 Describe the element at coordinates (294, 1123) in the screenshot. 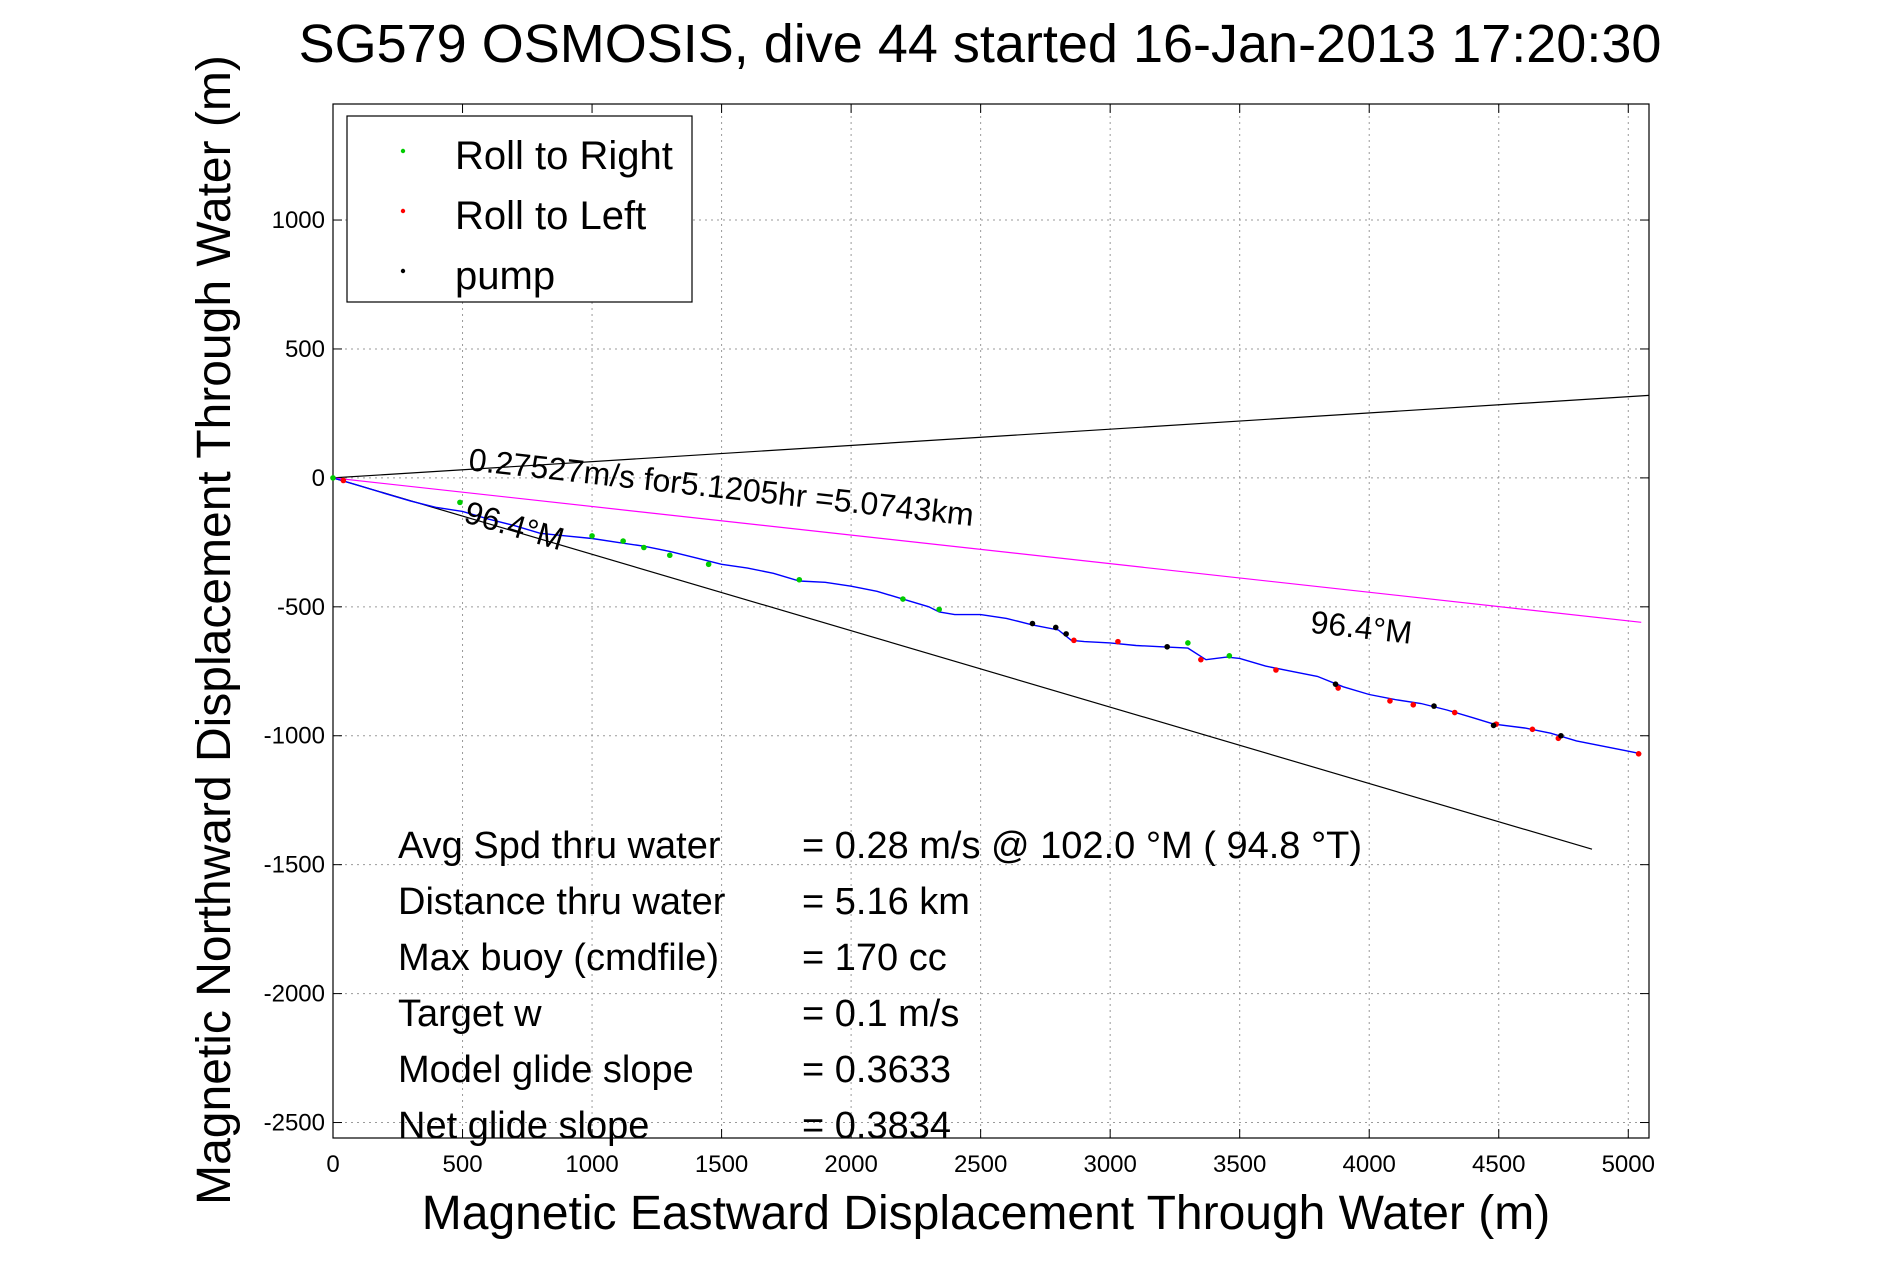

I see `y-tick-label: -2500` at that location.